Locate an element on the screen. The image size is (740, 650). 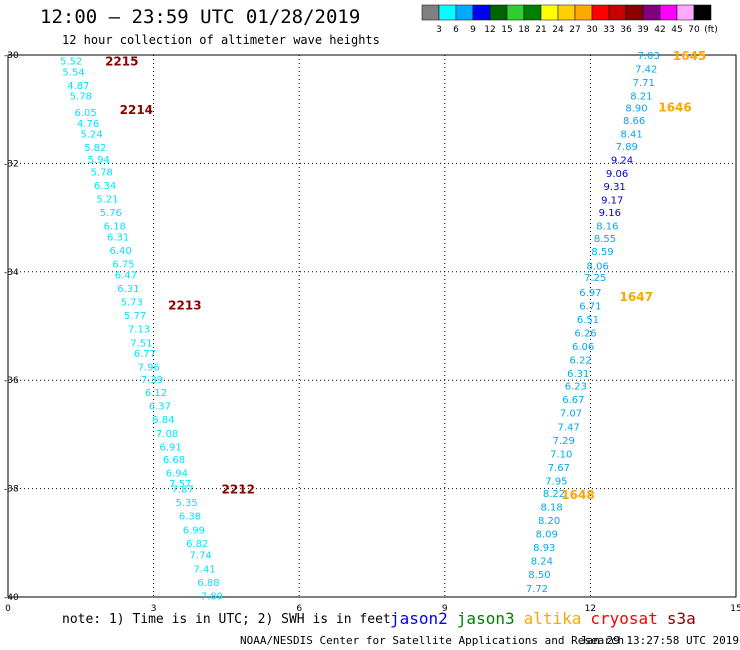
wave-height-label: 7.07 is located at coordinates (571, 414).